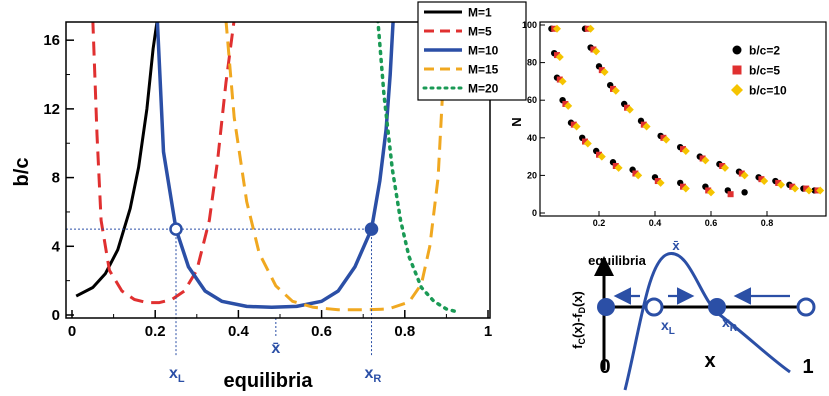 The height and width of the screenshot is (396, 829). What do you see at coordinates (117, 160) in the screenshot?
I see `series-line-m1` at bounding box center [117, 160].